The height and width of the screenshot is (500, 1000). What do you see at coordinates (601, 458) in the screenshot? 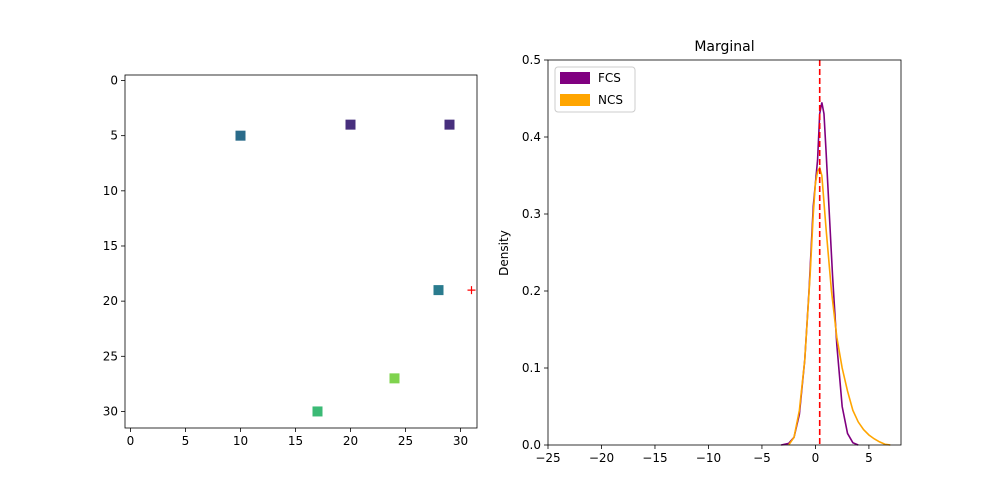
I see `x-tick-label: −20` at bounding box center [601, 458].